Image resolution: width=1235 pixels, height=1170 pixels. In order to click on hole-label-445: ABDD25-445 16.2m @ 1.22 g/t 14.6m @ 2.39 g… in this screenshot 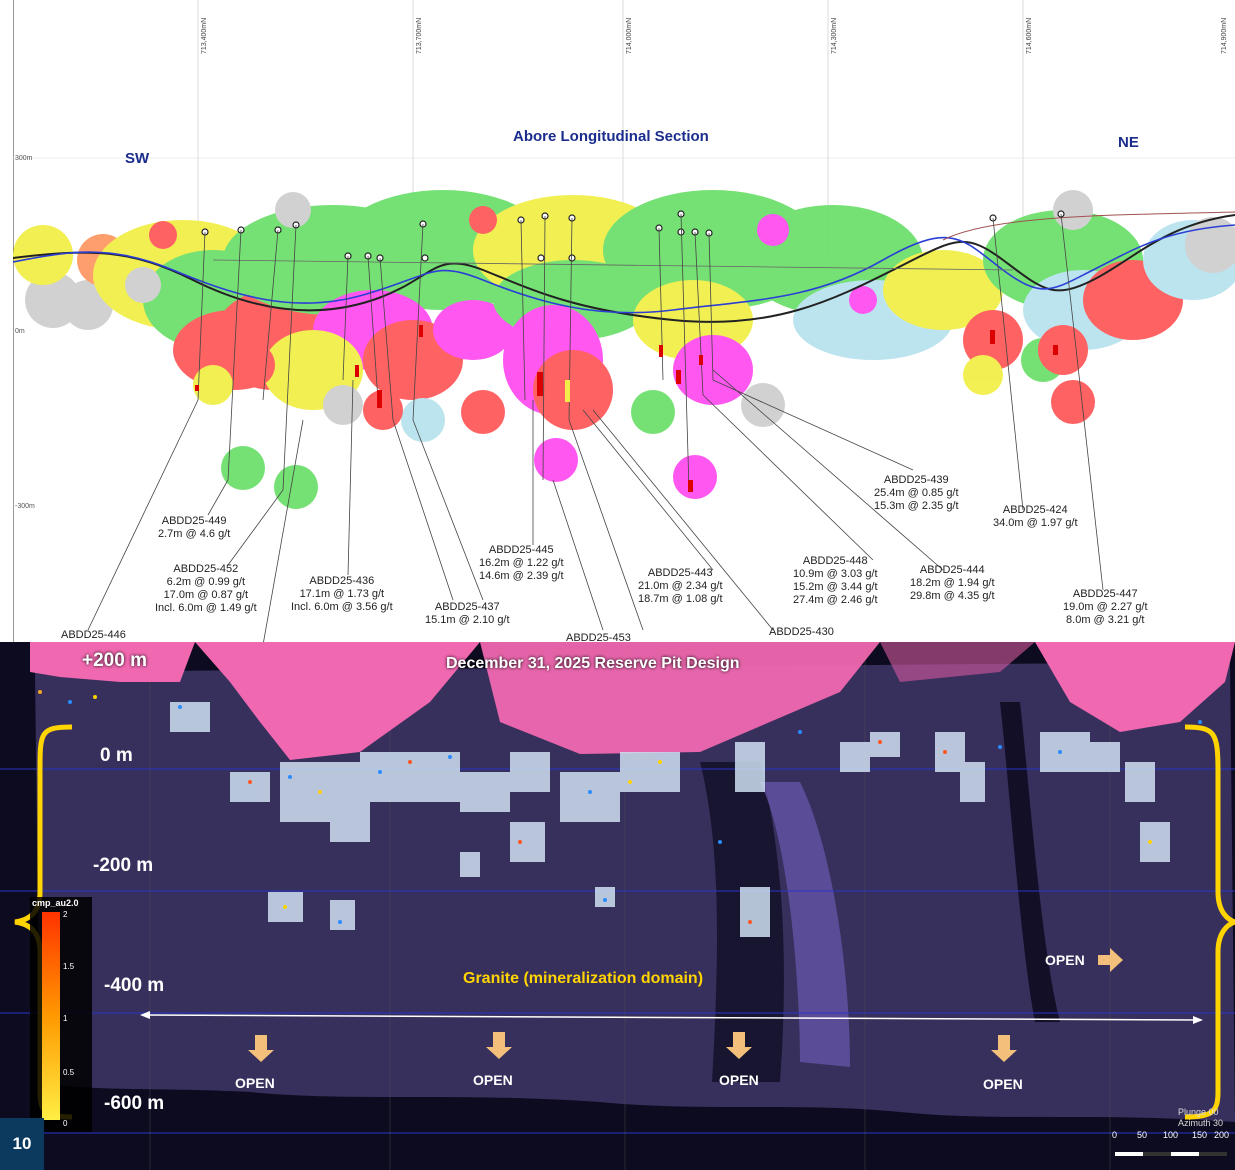, I will do `click(521, 563)`.